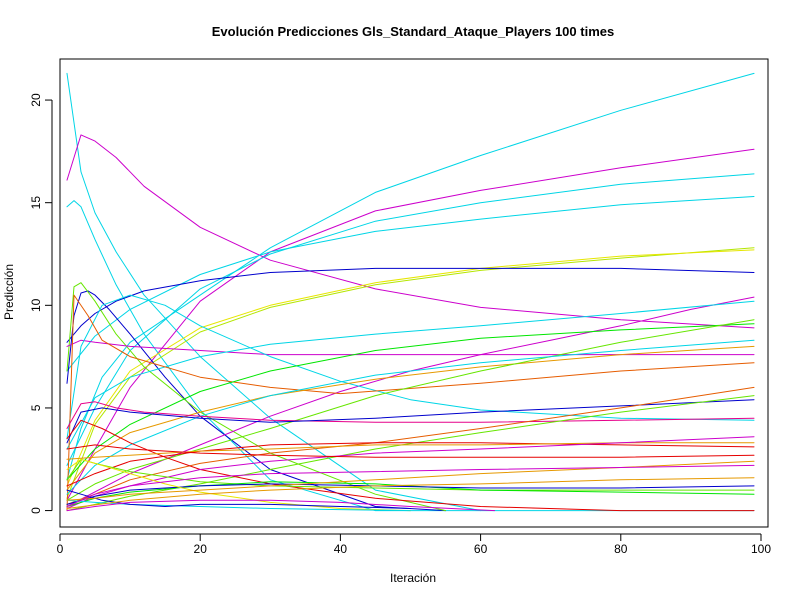 The height and width of the screenshot is (600, 800). What do you see at coordinates (414, 544) in the screenshot?
I see `x-axis: 0 20 40 60 80 100` at bounding box center [414, 544].